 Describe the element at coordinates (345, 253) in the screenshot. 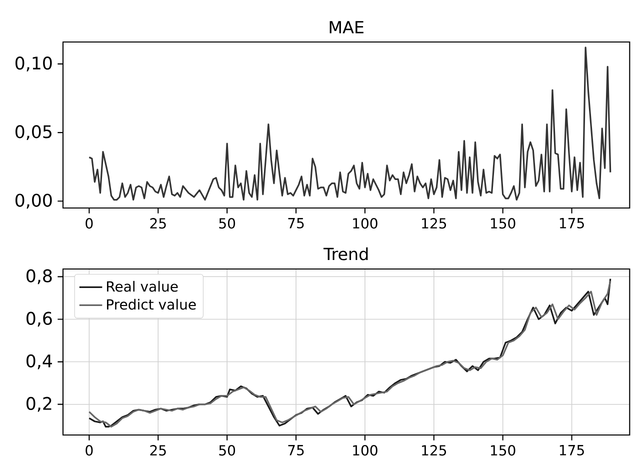

I see `chart-title: Trend` at that location.